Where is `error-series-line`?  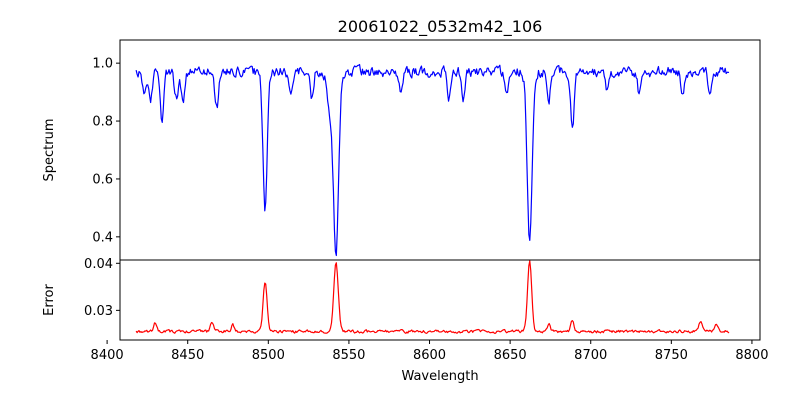
error-series-line is located at coordinates (432, 297).